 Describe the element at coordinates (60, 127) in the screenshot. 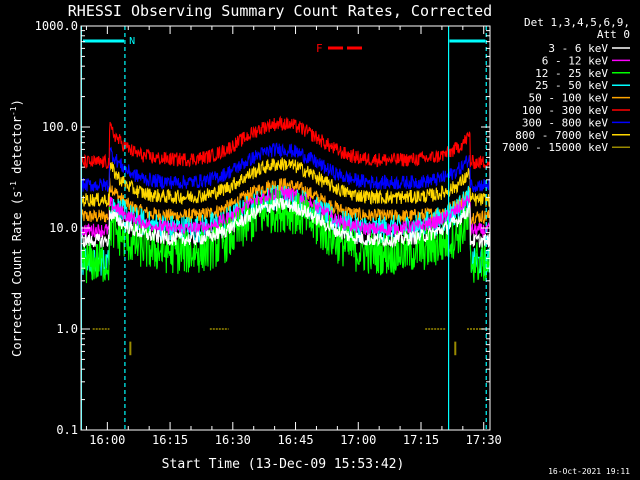

I see `y-tick-label: 100.0` at that location.